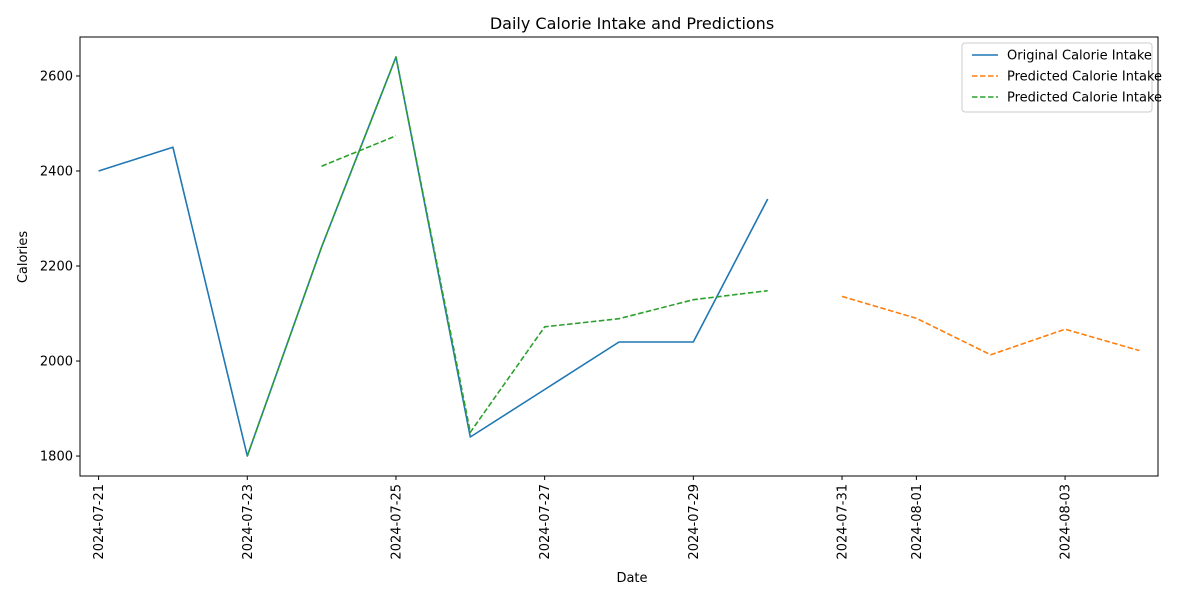 The height and width of the screenshot is (600, 1200). What do you see at coordinates (56, 171) in the screenshot?
I see `y-tick-label: 2400` at bounding box center [56, 171].